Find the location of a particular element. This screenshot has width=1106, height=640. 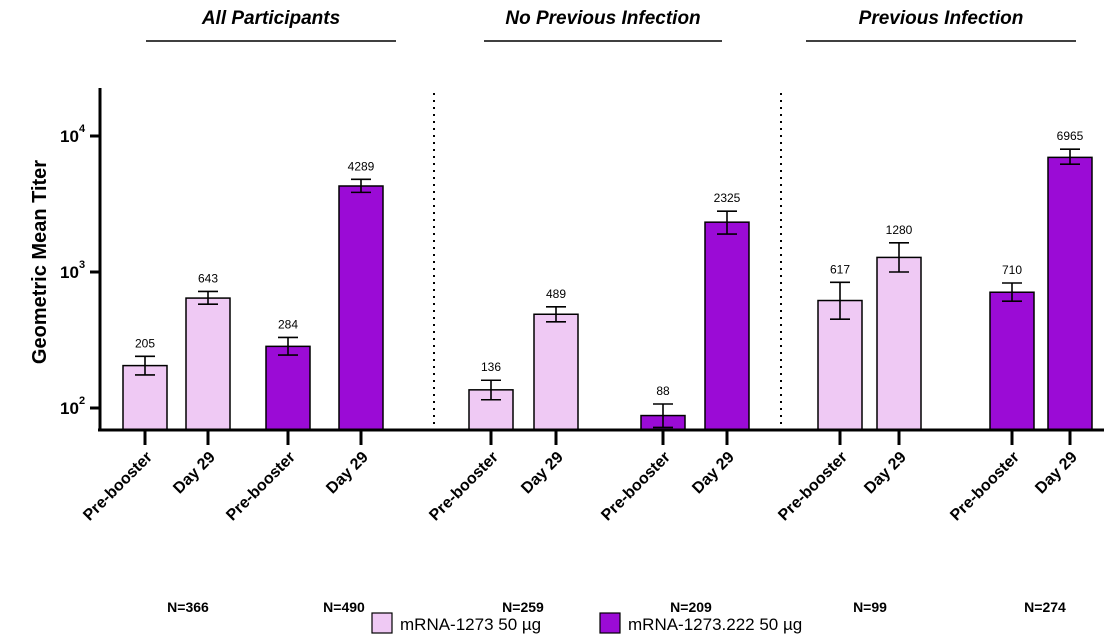

panel-title: No Previous Infection is located at coordinates (602, 18).